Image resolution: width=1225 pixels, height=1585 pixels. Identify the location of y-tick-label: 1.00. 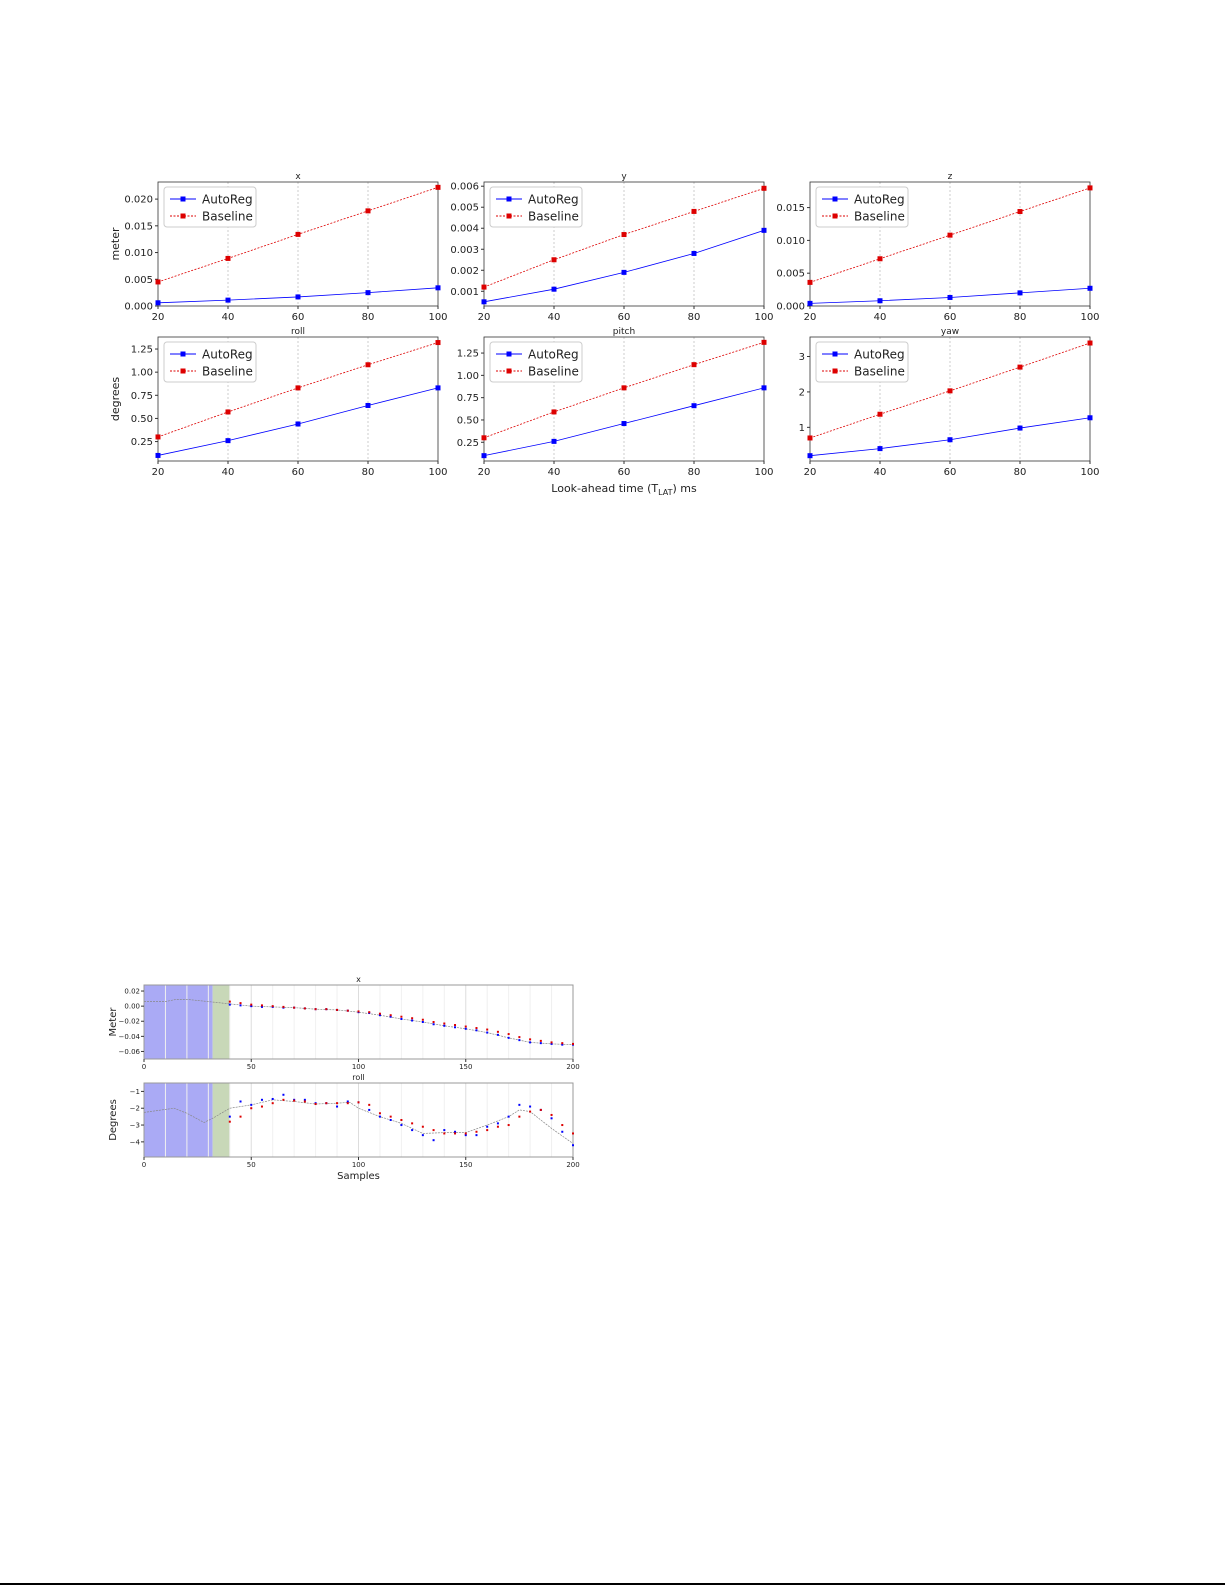
(142, 373).